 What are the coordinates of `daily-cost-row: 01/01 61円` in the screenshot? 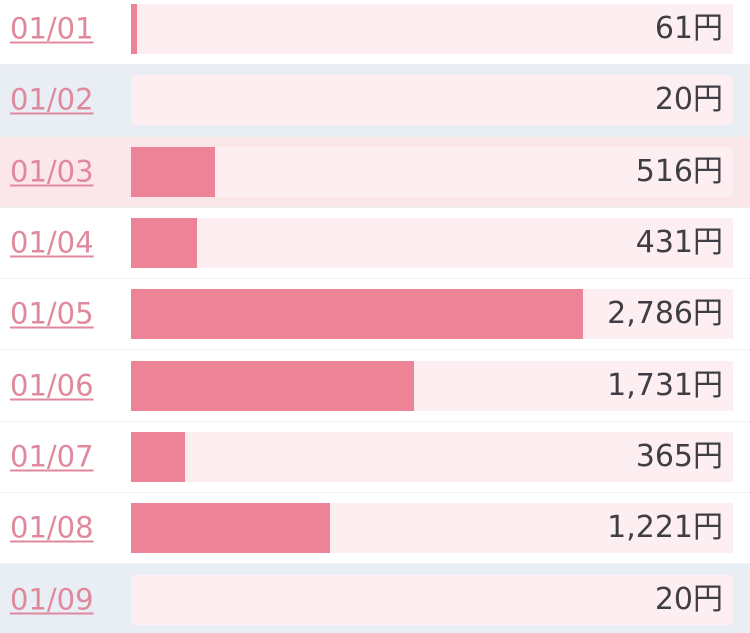 It's located at (375, 33).